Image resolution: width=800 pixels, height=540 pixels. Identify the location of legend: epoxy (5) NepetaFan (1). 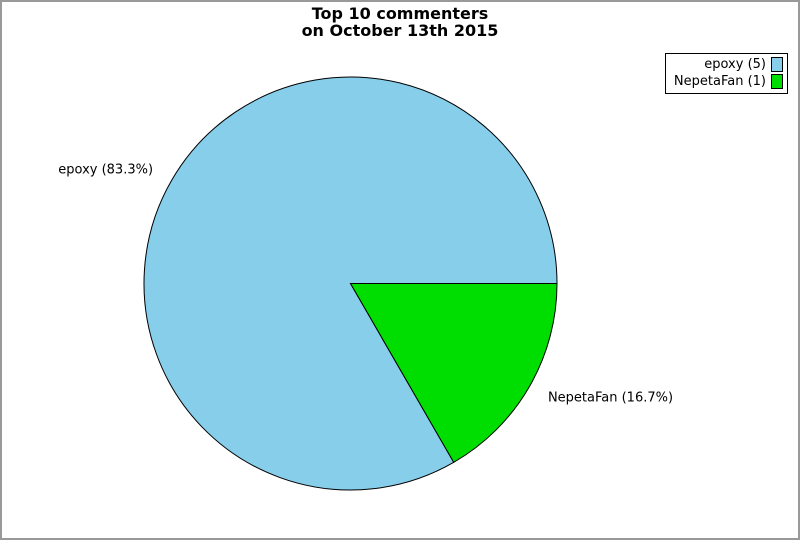
(726, 73).